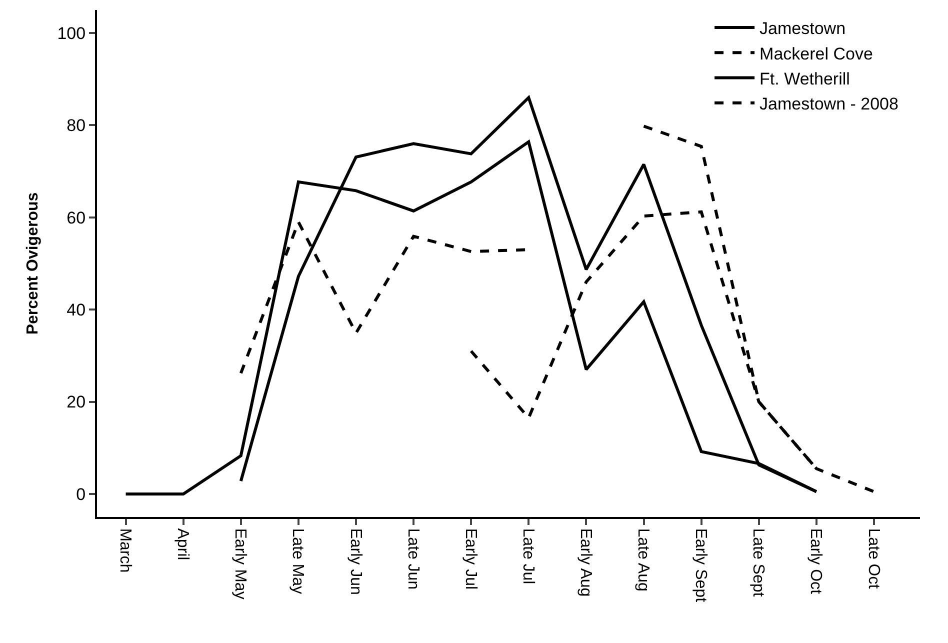  I want to click on legend-label: Jamestown - 2008, so click(829, 104).